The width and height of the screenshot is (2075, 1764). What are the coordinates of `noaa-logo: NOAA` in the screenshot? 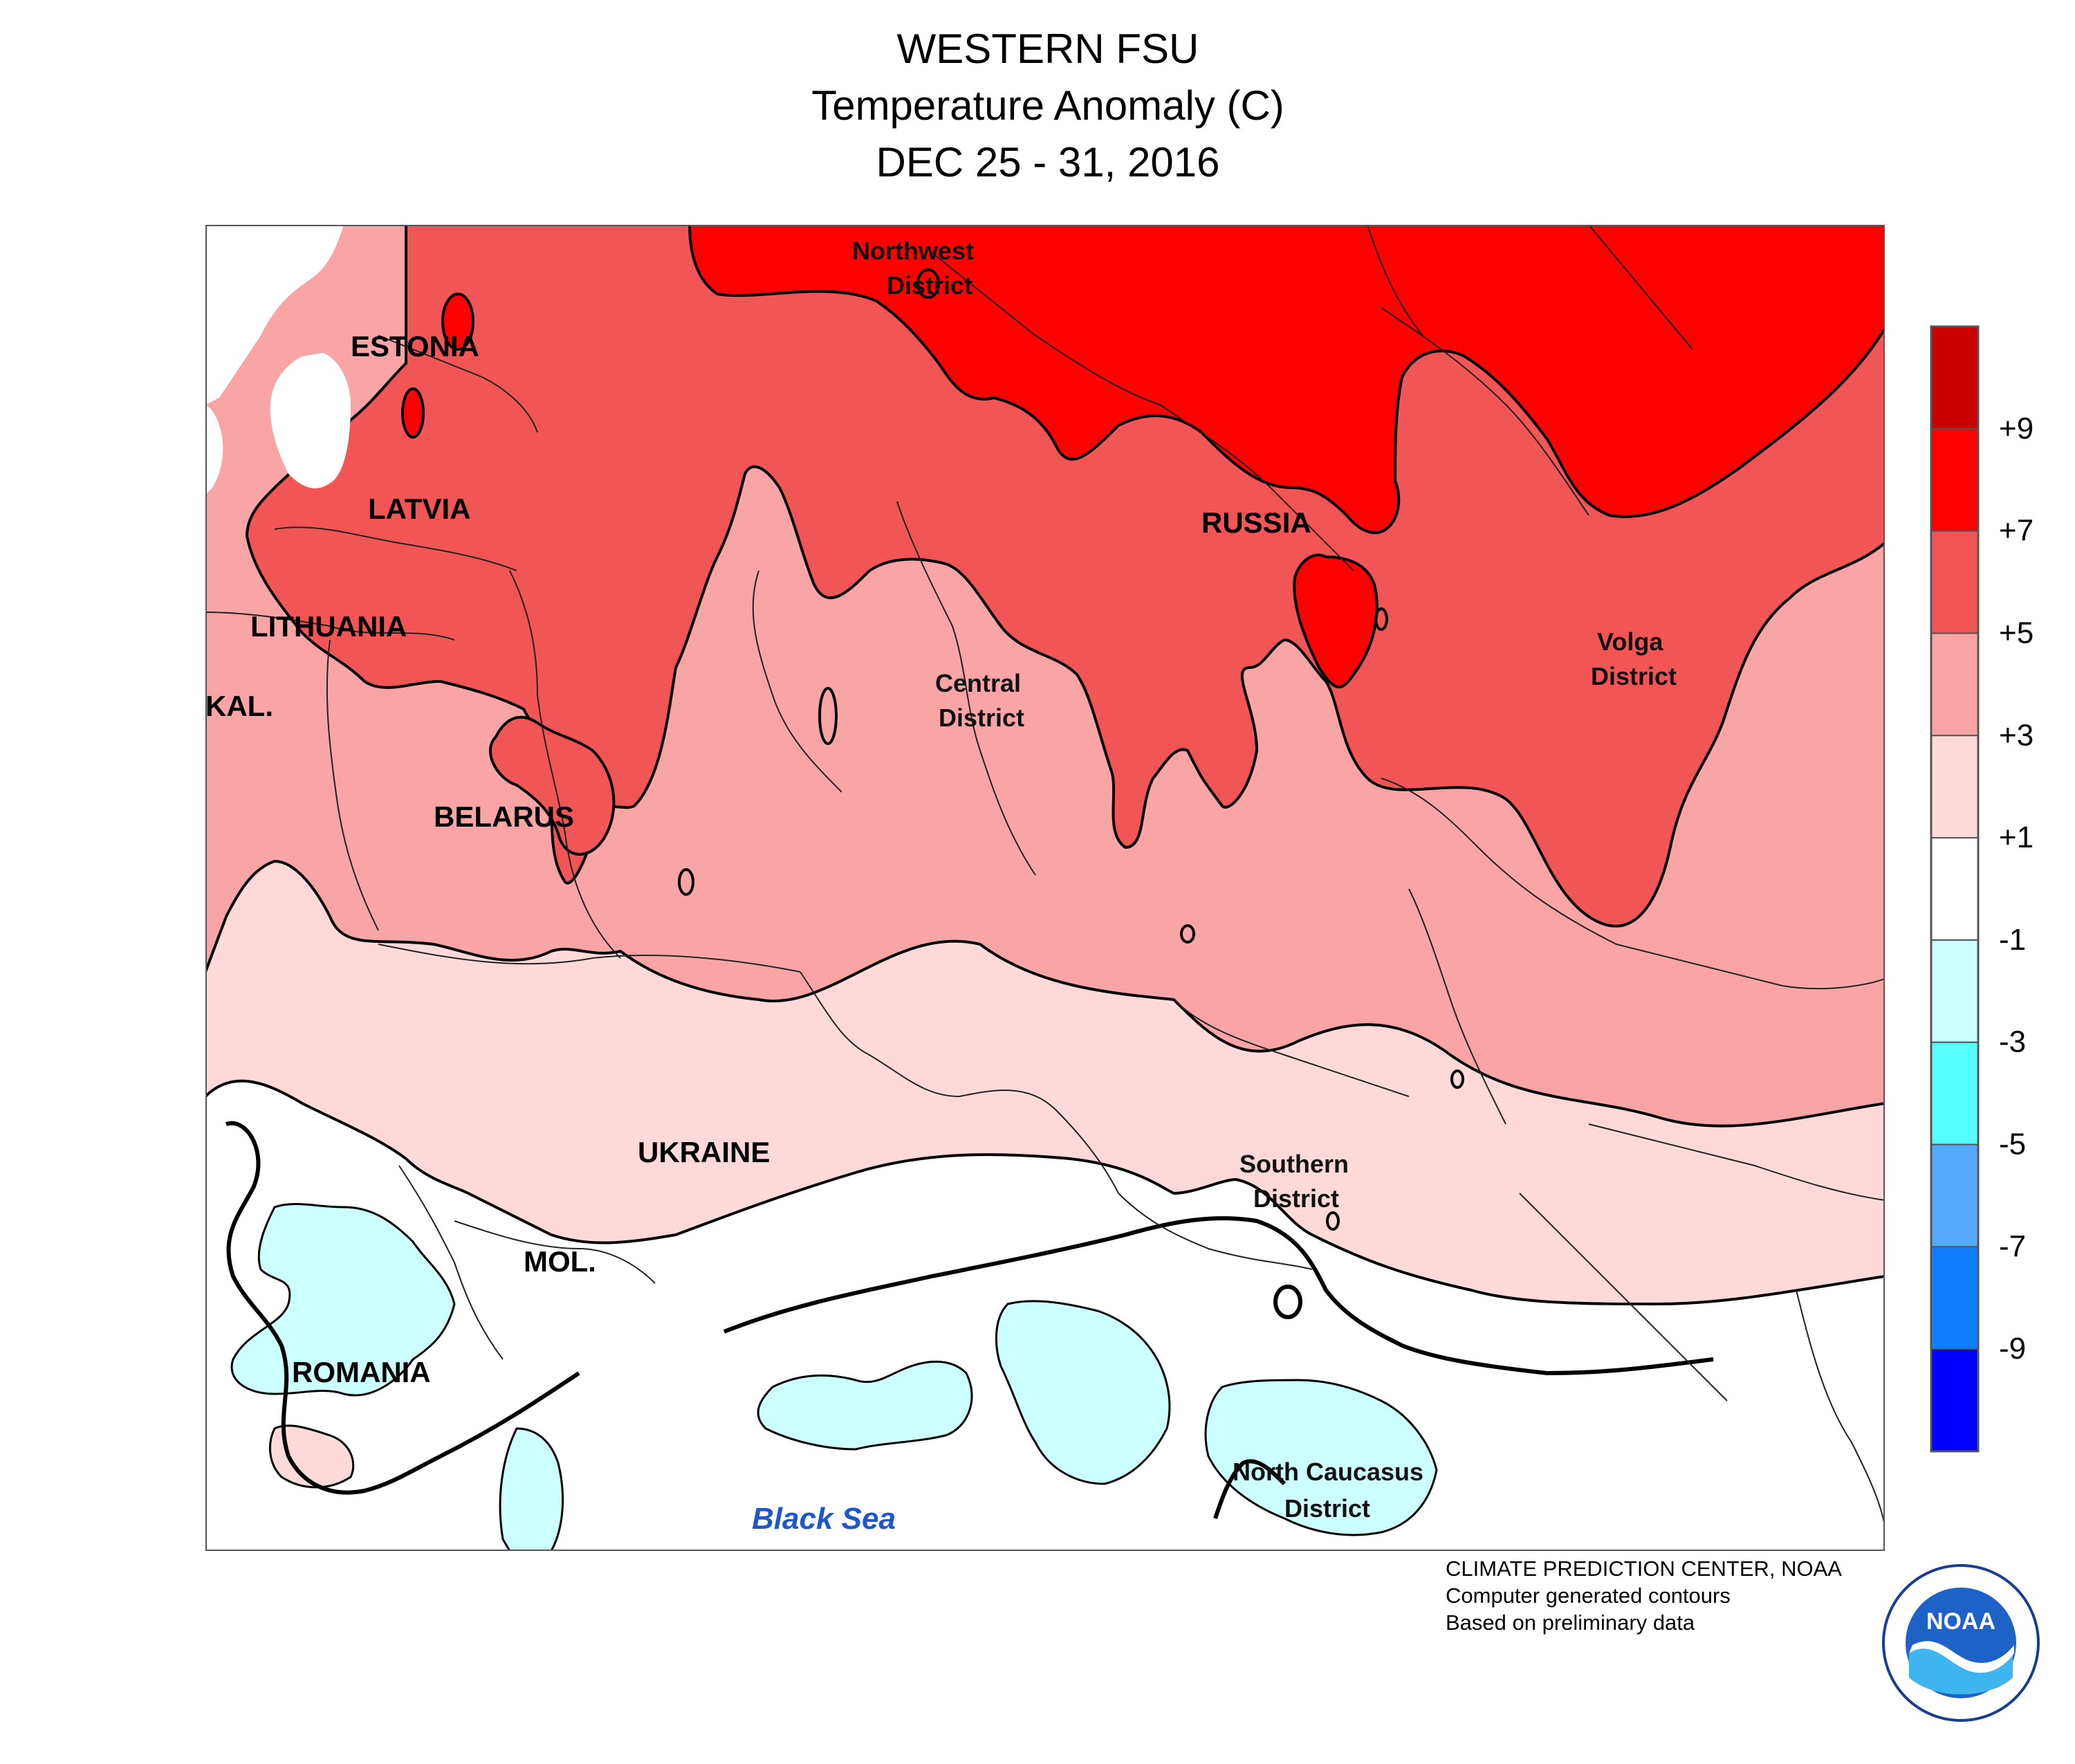 It's located at (1961, 1643).